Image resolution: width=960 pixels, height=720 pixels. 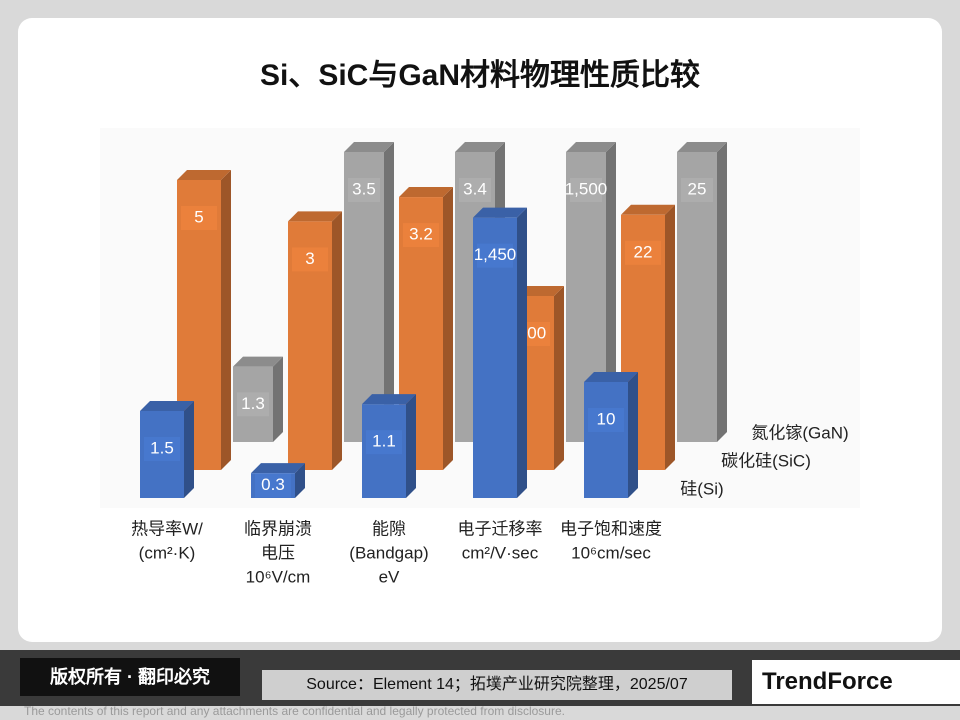 I want to click on value-label: 3, so click(x=309, y=258).